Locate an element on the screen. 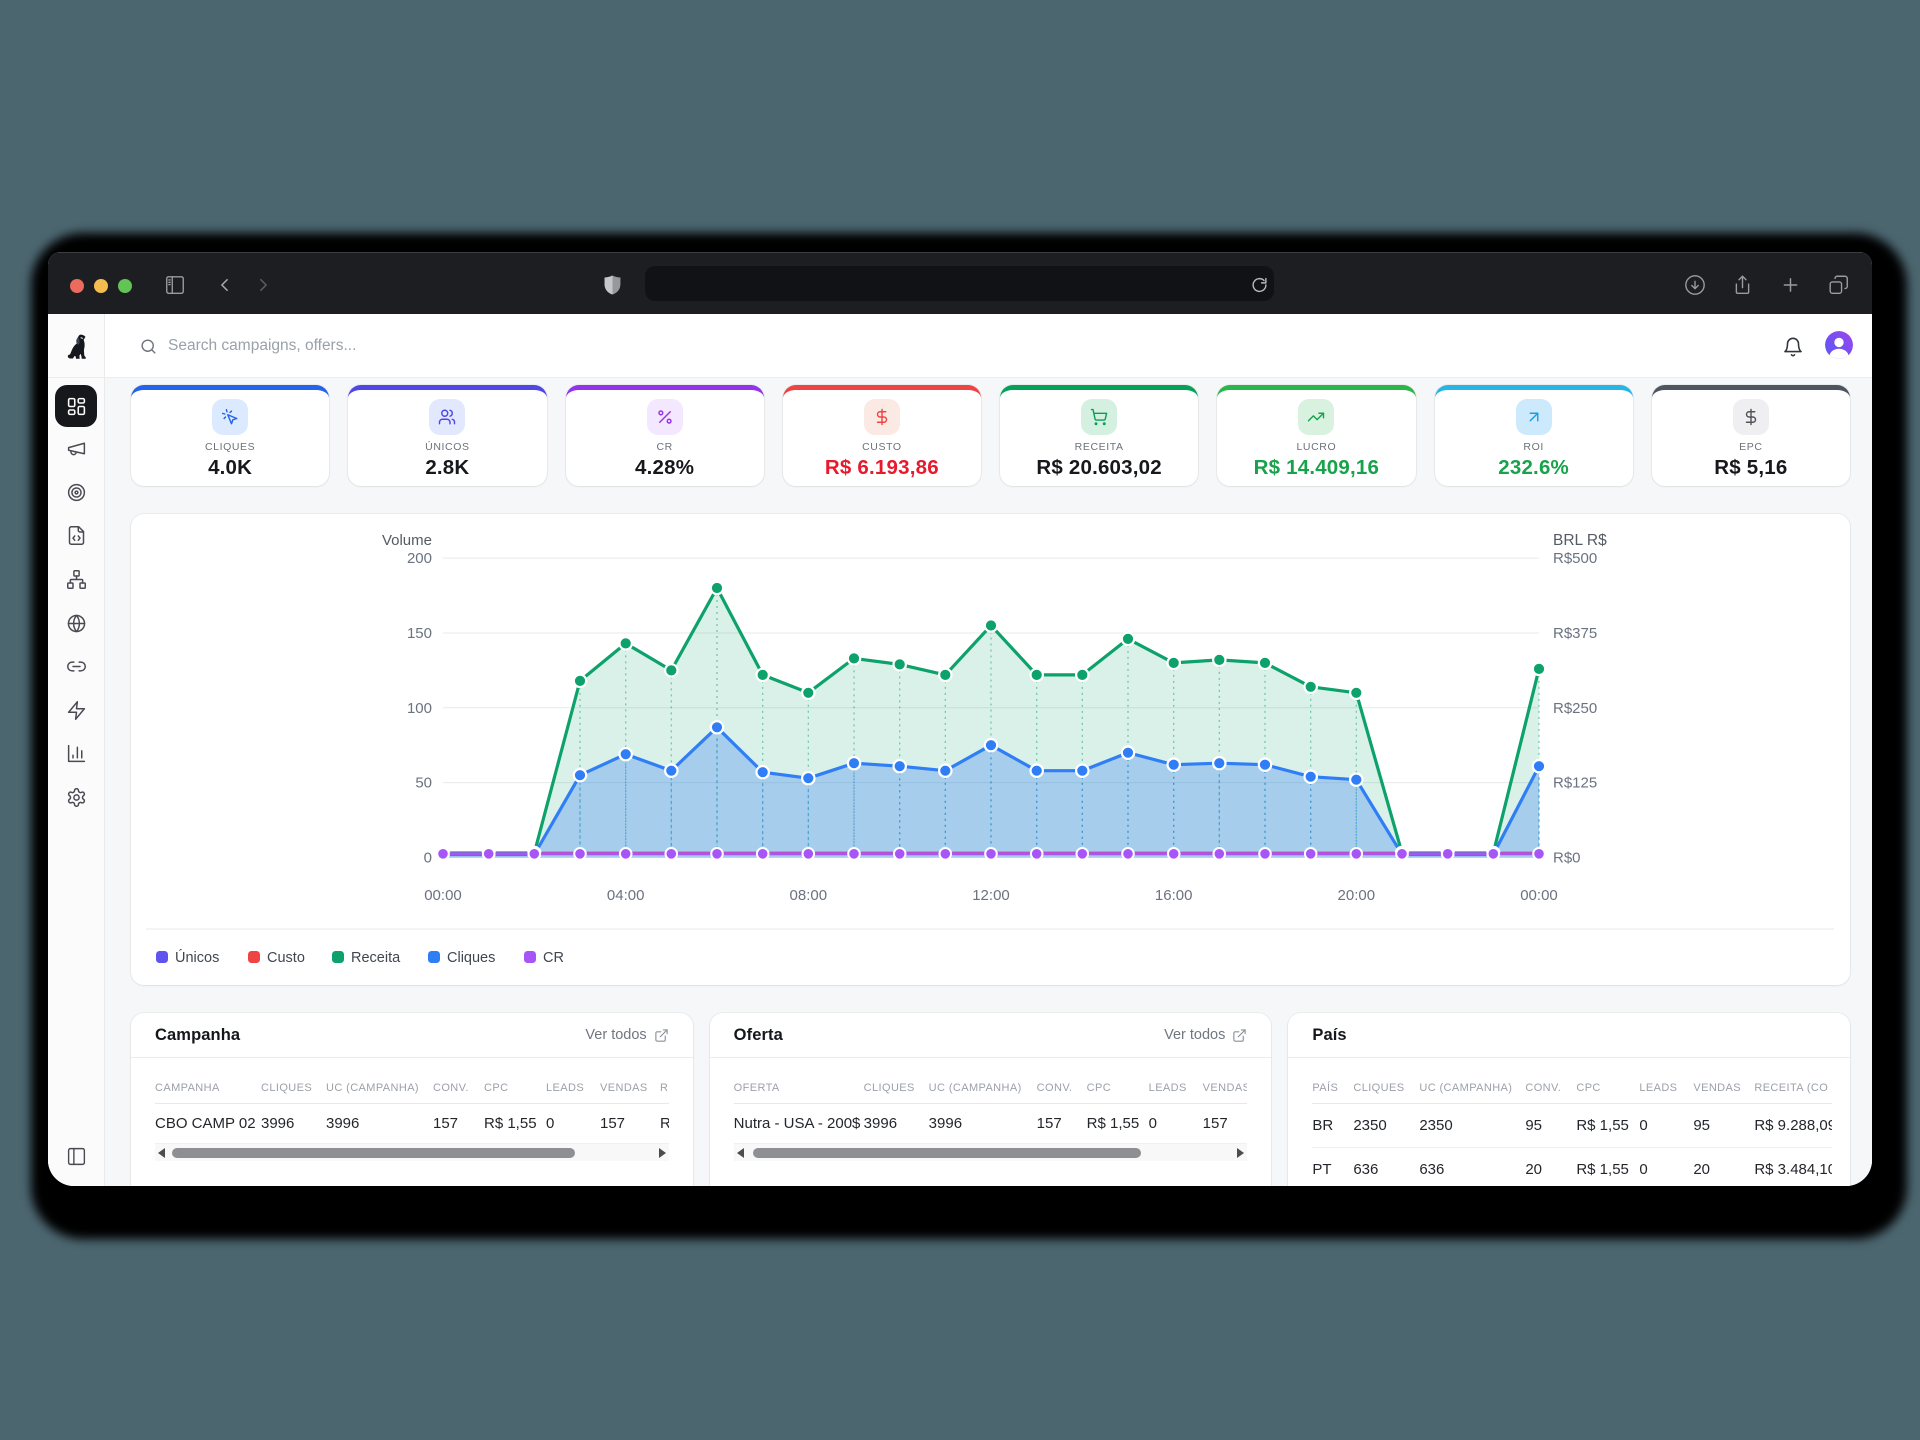  svg-text: CR is located at coordinates (553, 958).